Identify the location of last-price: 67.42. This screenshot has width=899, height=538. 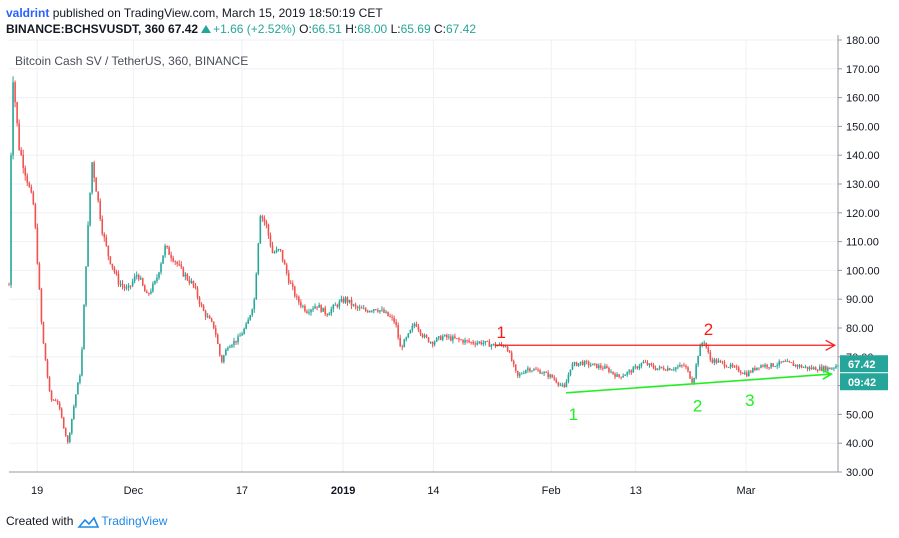
(183, 29).